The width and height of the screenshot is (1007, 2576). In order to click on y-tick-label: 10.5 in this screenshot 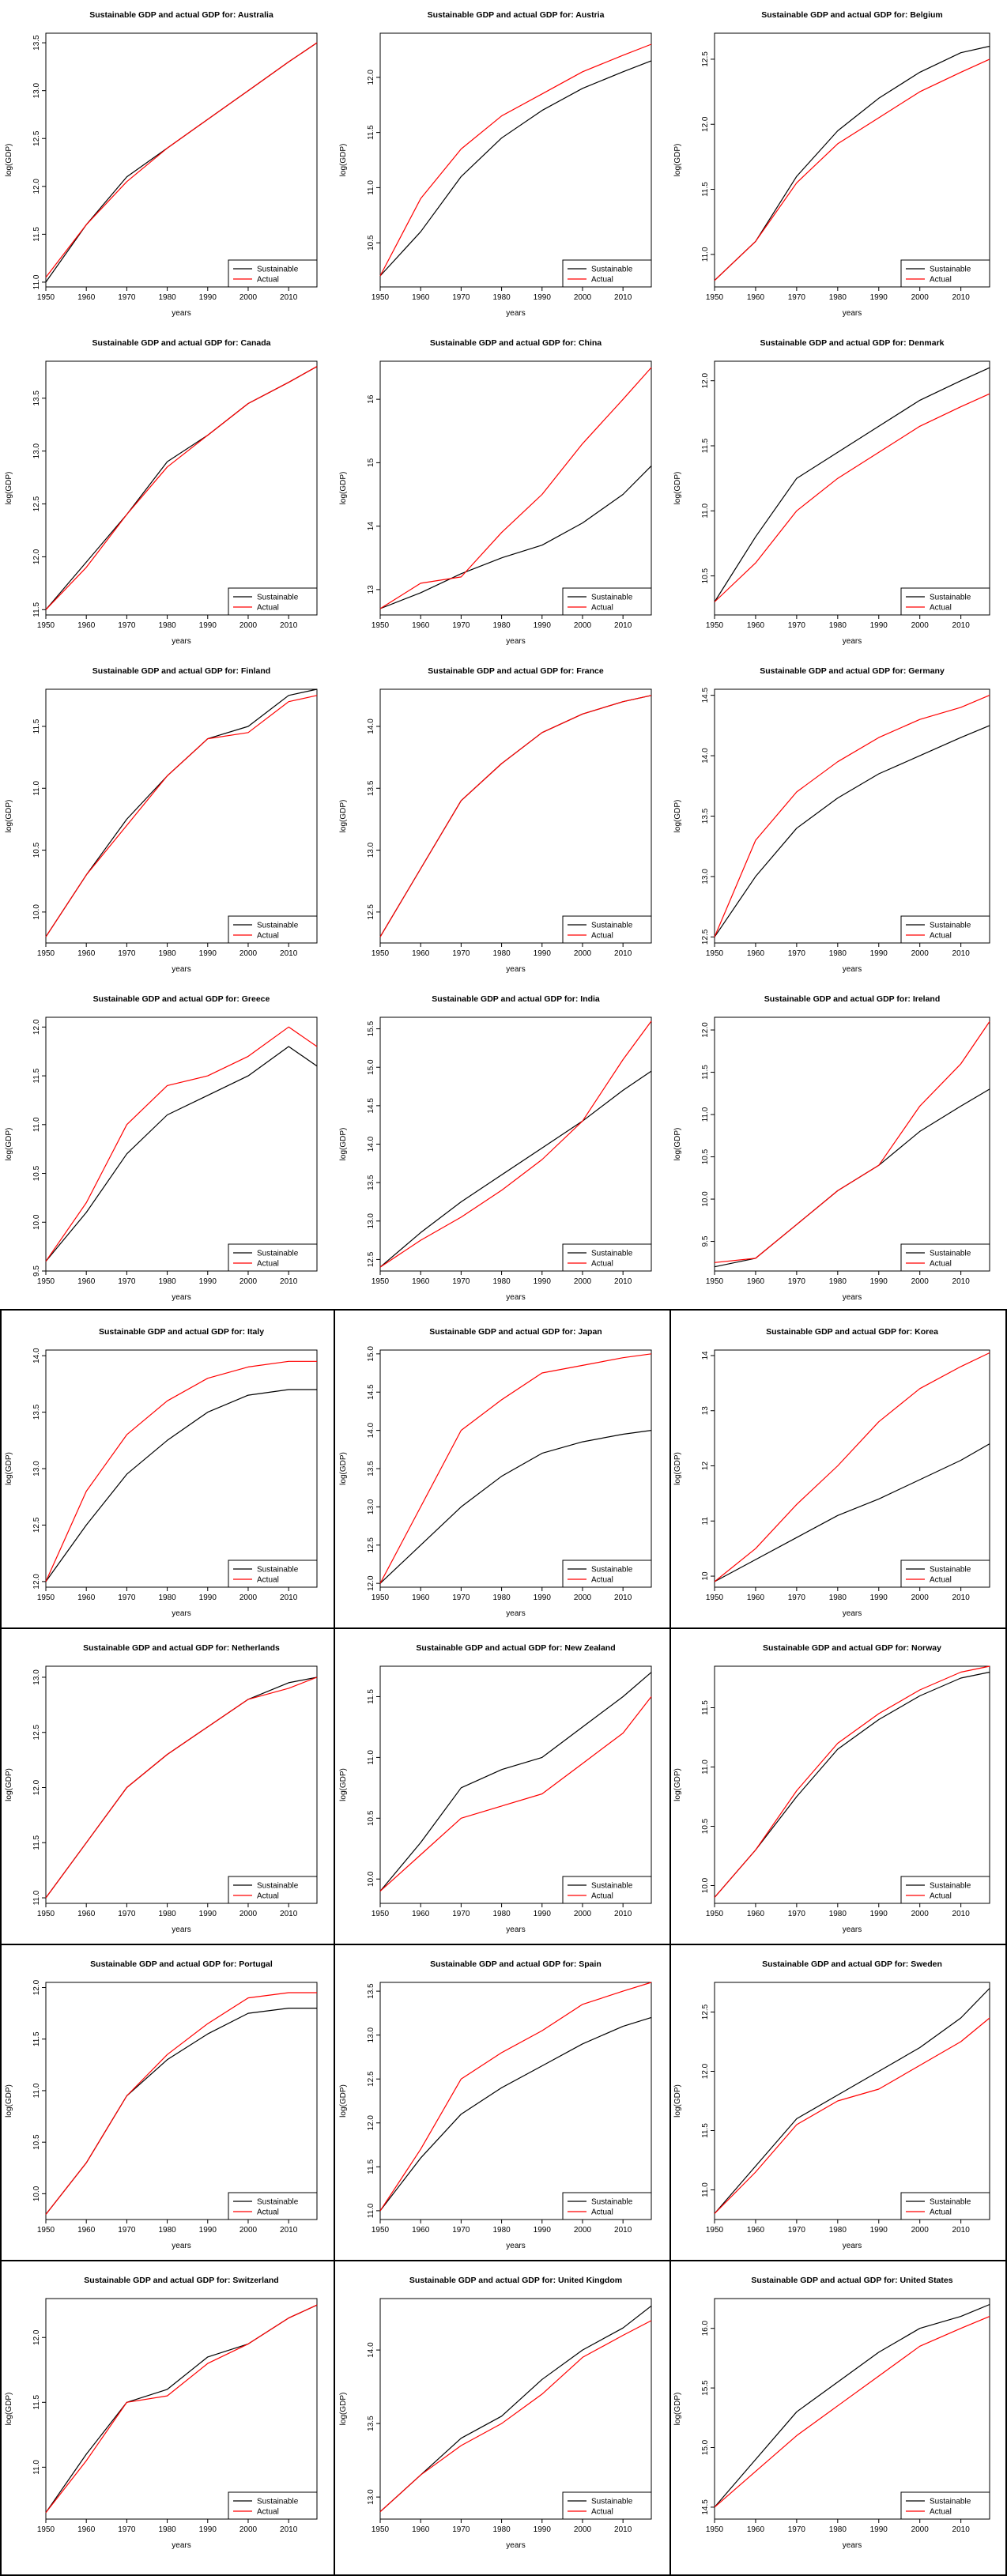, I will do `click(371, 1818)`.